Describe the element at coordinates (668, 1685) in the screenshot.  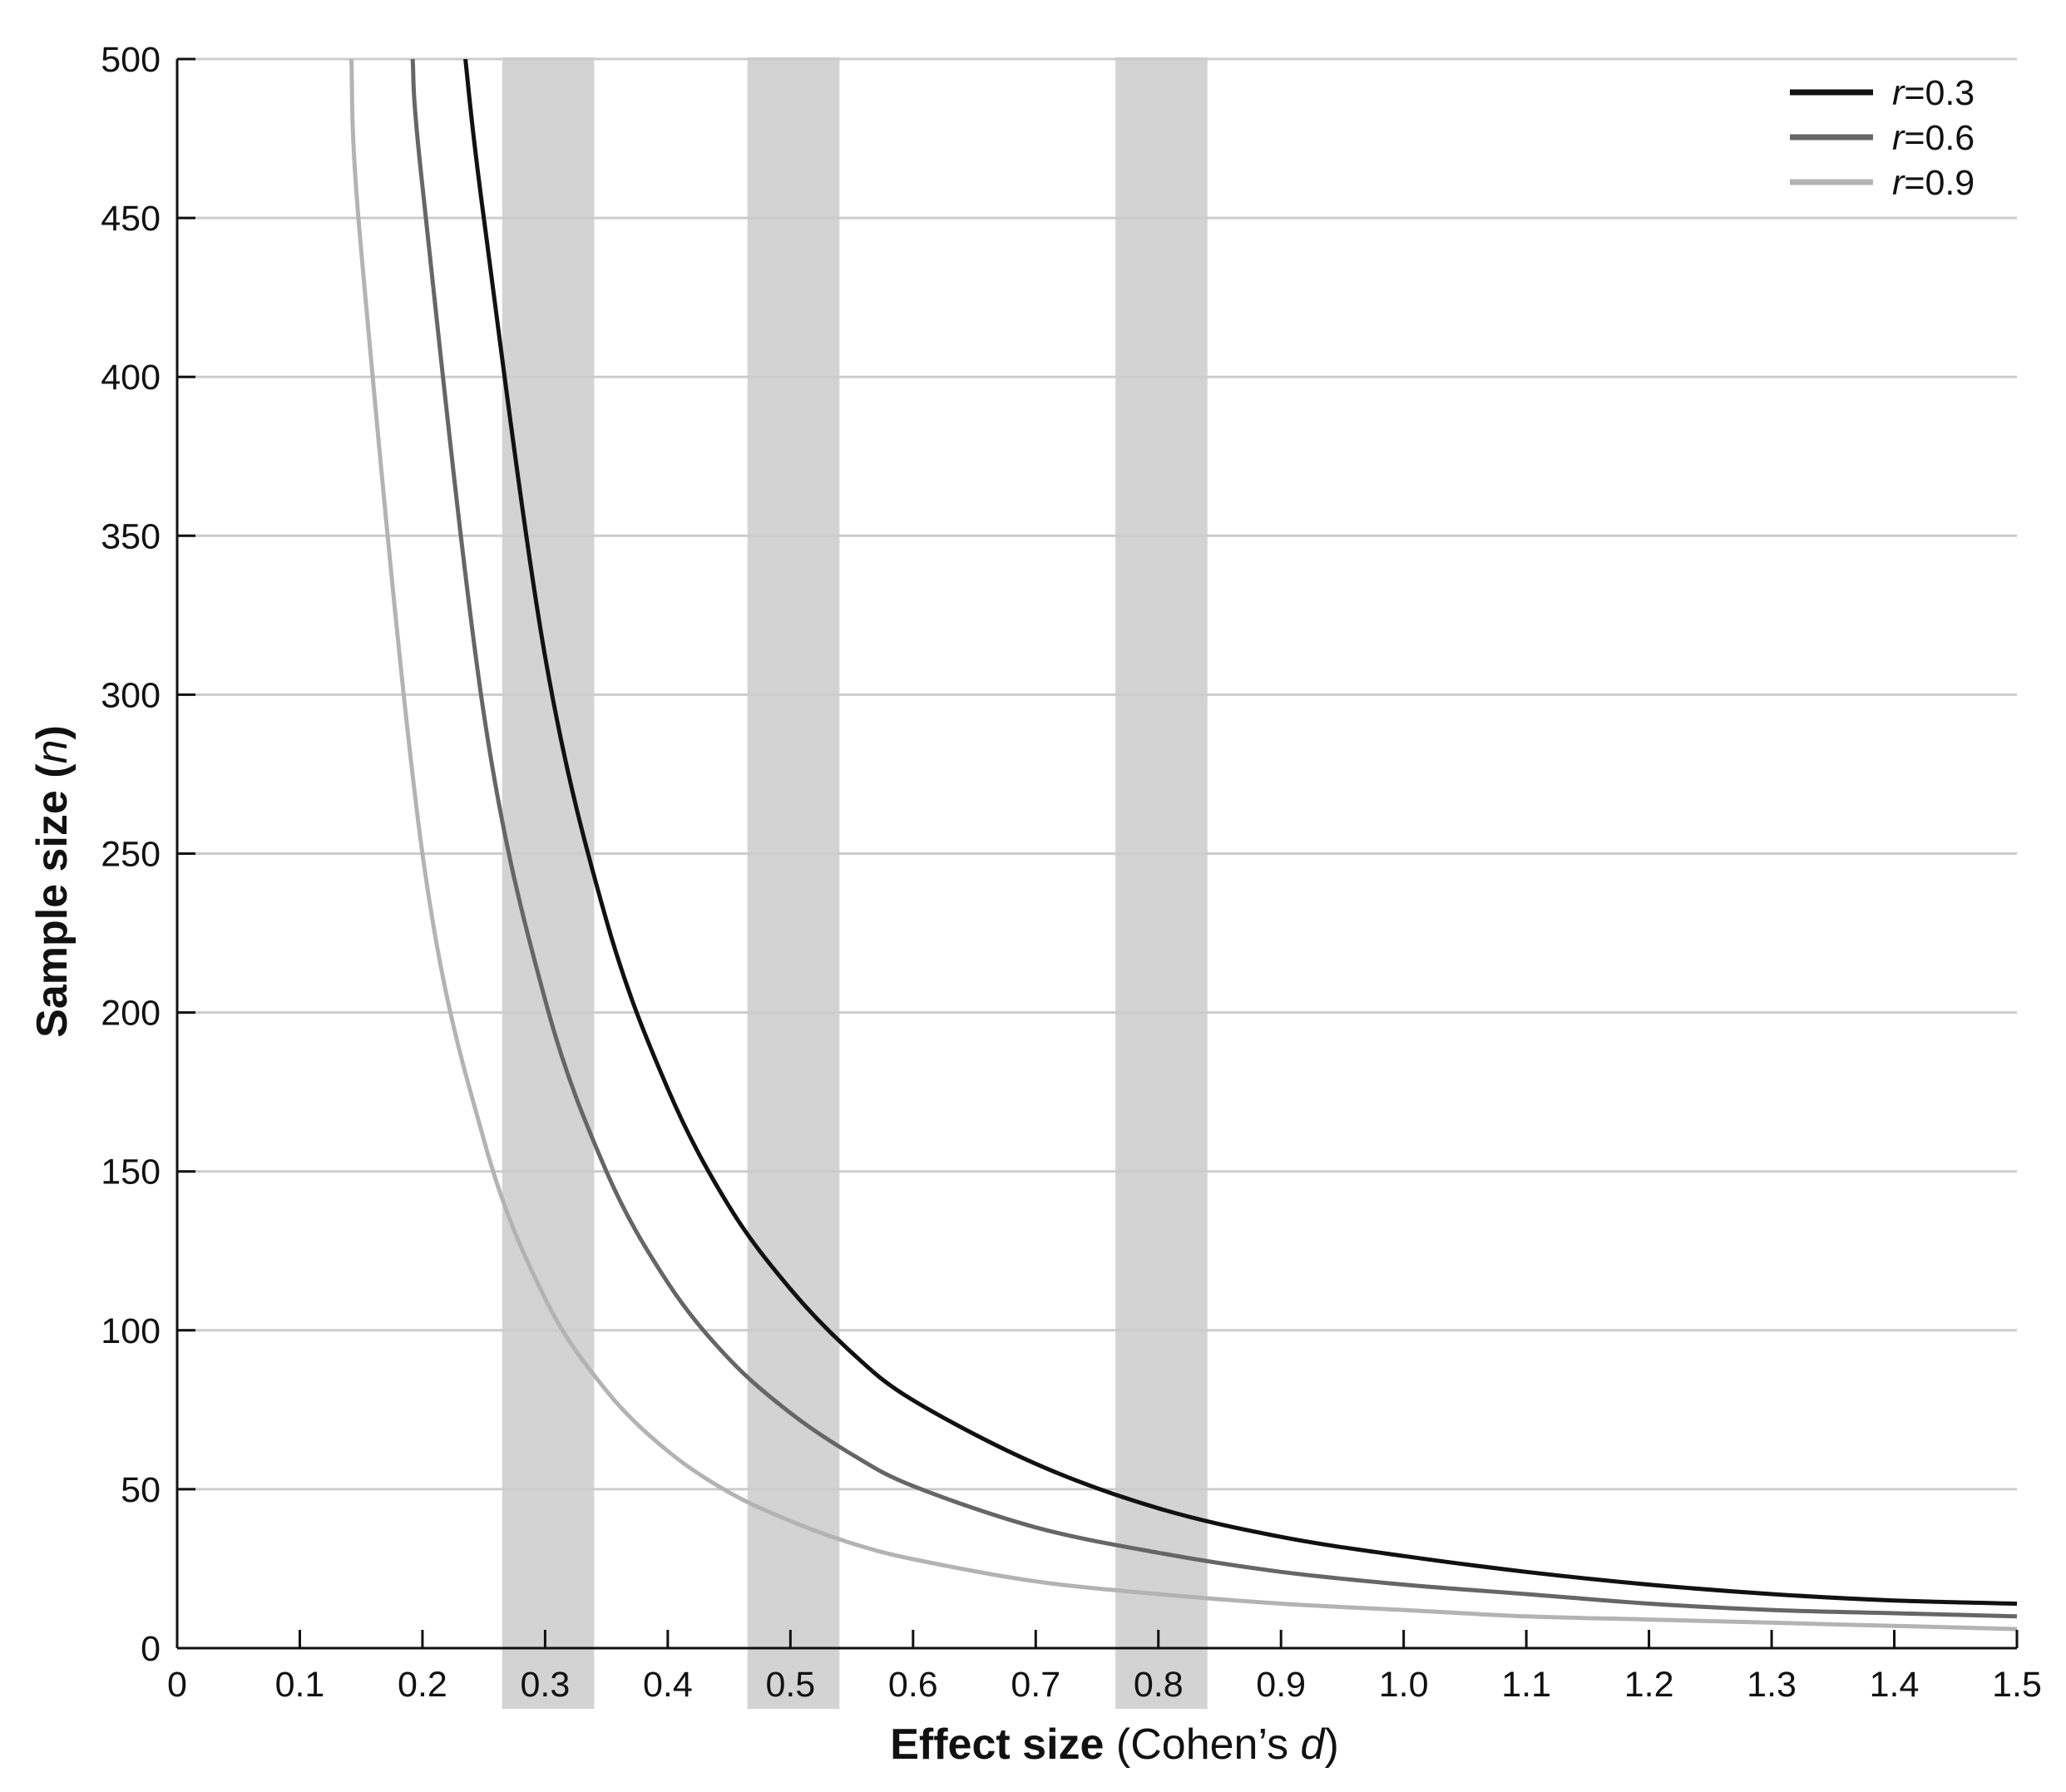
I see `x-tick-label-0.4: 0.4` at that location.